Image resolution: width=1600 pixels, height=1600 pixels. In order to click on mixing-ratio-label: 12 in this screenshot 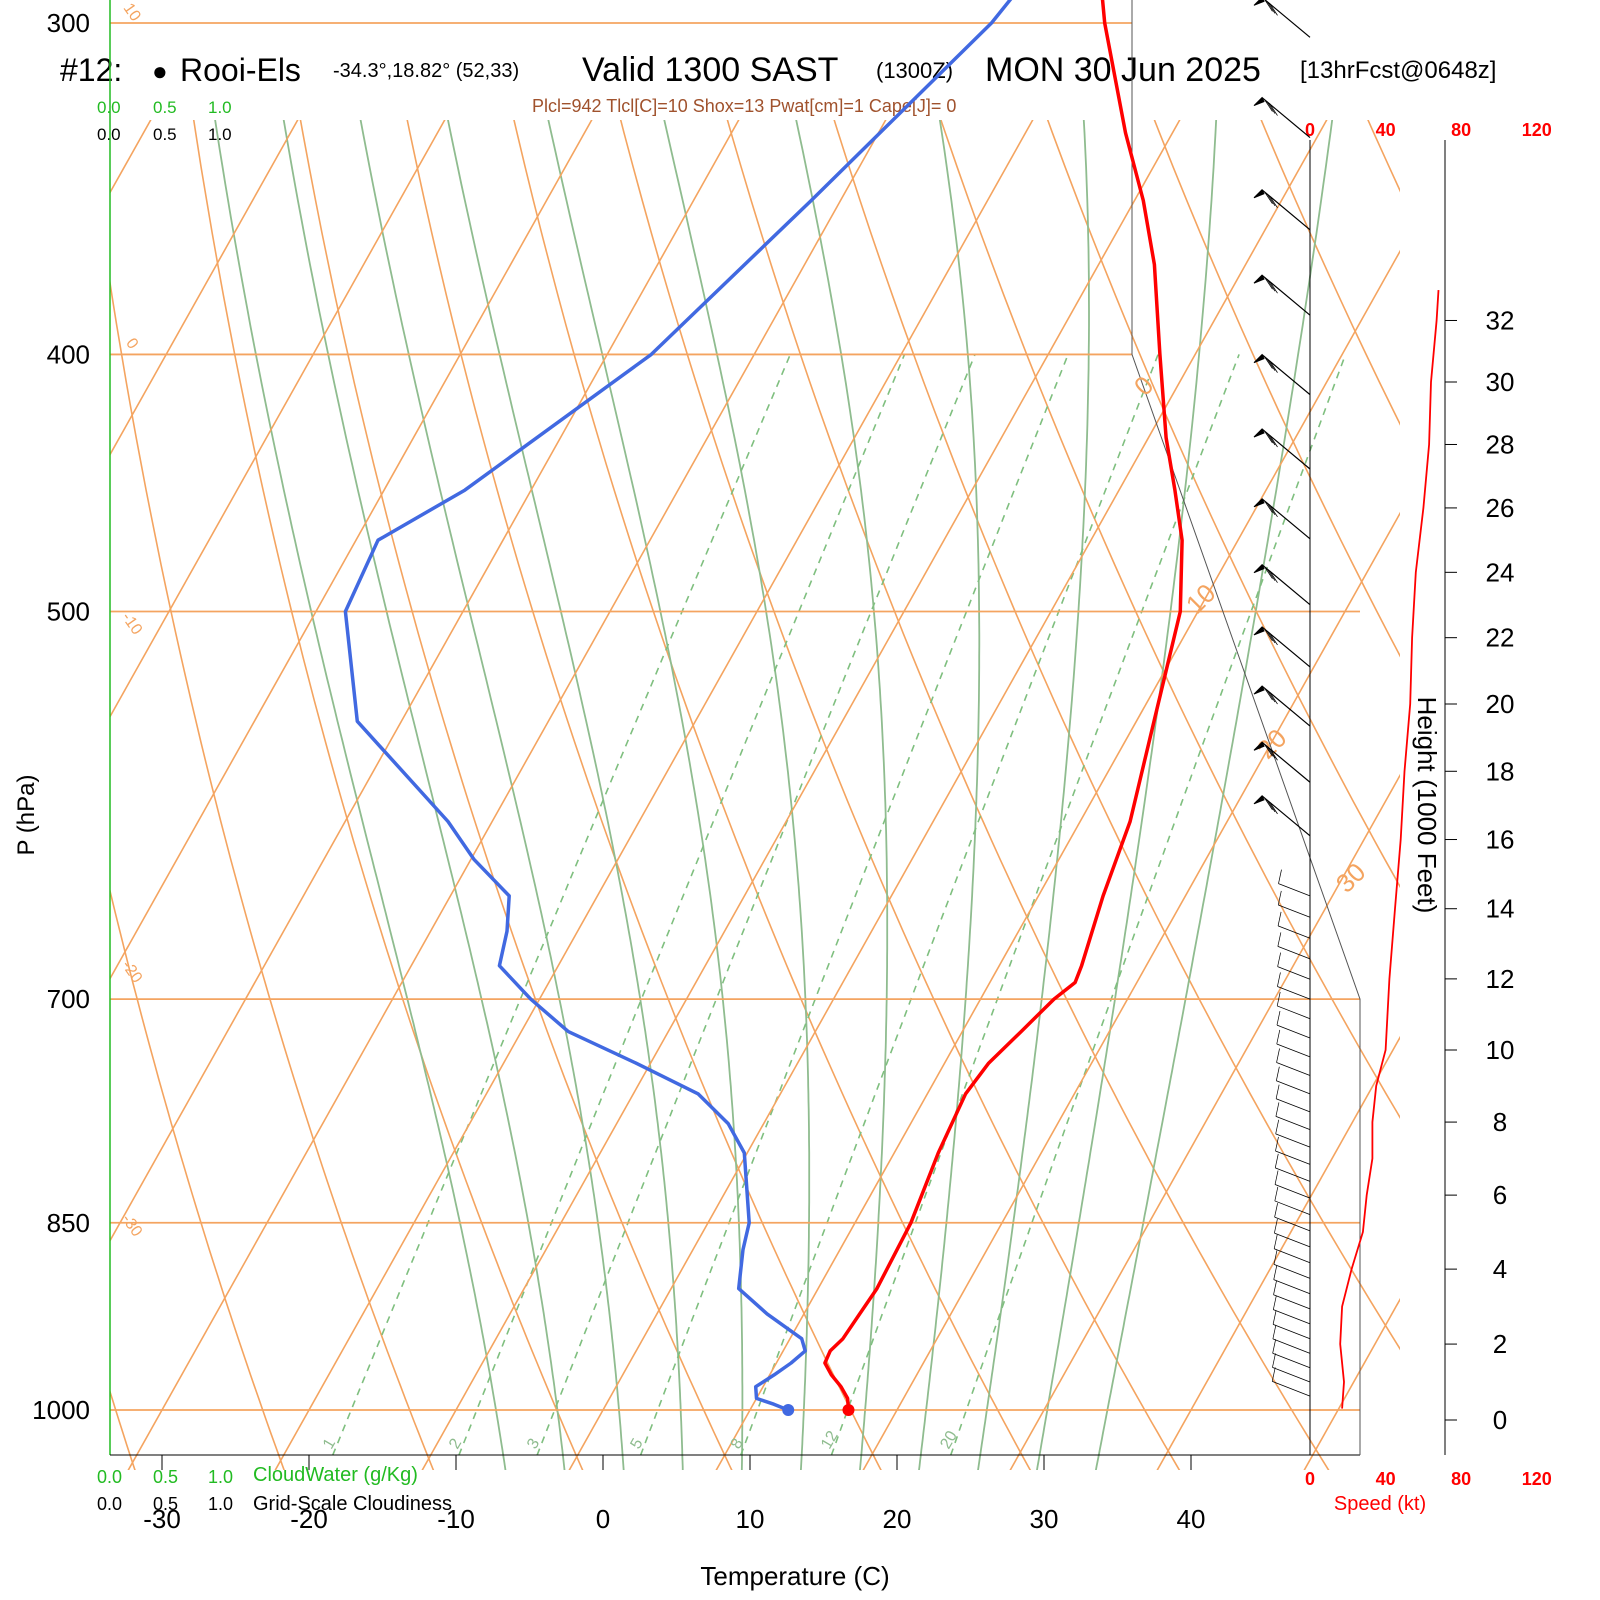, I will do `click(830, 1440)`.